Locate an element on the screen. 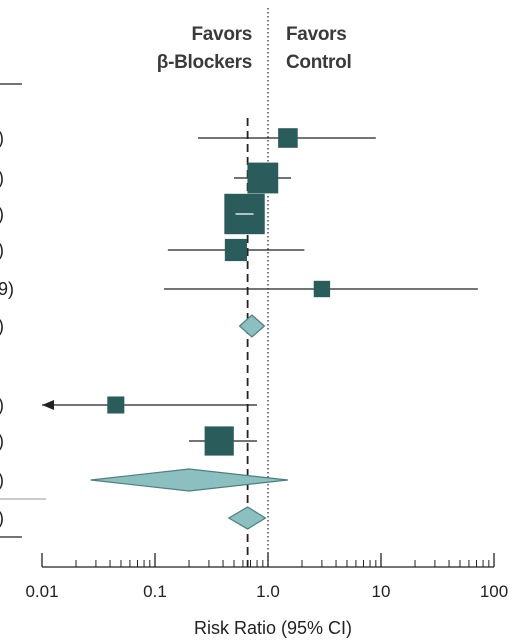  x-axis-label: Risk Ratio (95% CI) is located at coordinates (273, 628).